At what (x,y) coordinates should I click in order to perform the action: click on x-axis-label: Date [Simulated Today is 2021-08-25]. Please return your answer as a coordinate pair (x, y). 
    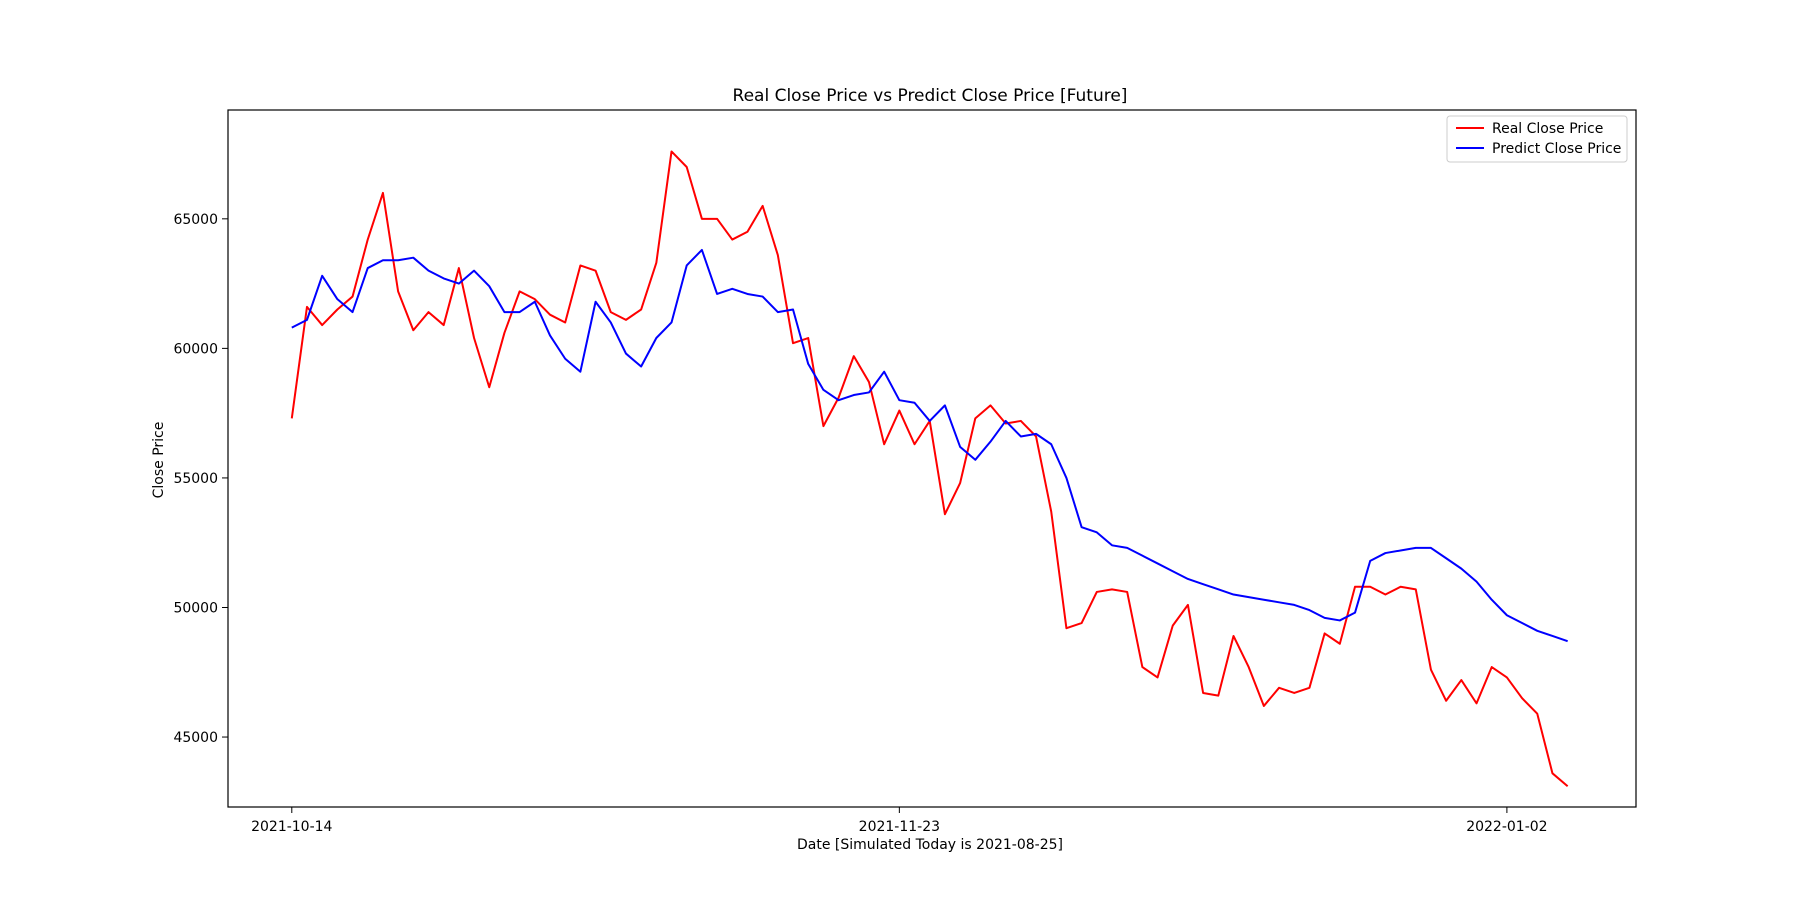
    Looking at the image, I should click on (930, 845).